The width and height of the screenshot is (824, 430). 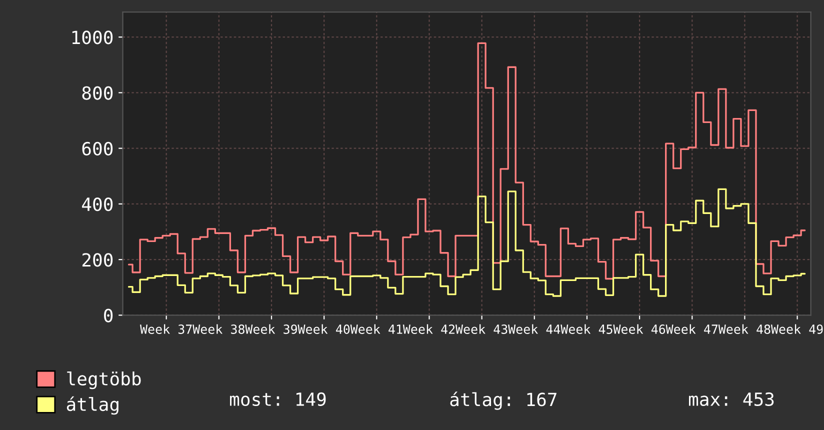 I want to click on x-tick-label: Week 44, so click(x=534, y=329).